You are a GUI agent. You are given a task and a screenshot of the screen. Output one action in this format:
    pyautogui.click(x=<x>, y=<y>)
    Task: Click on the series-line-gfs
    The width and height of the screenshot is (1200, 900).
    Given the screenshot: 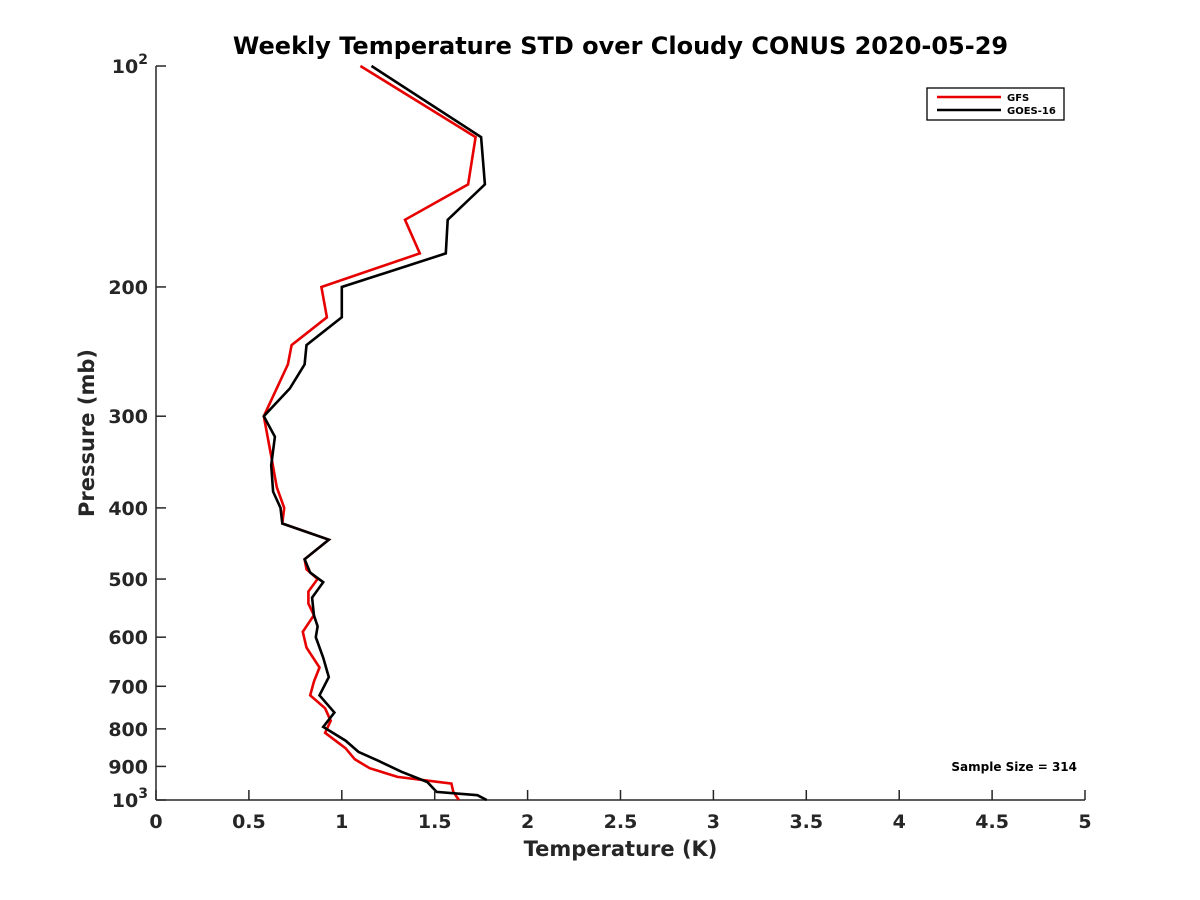 What is the action you would take?
    pyautogui.click(x=370, y=432)
    